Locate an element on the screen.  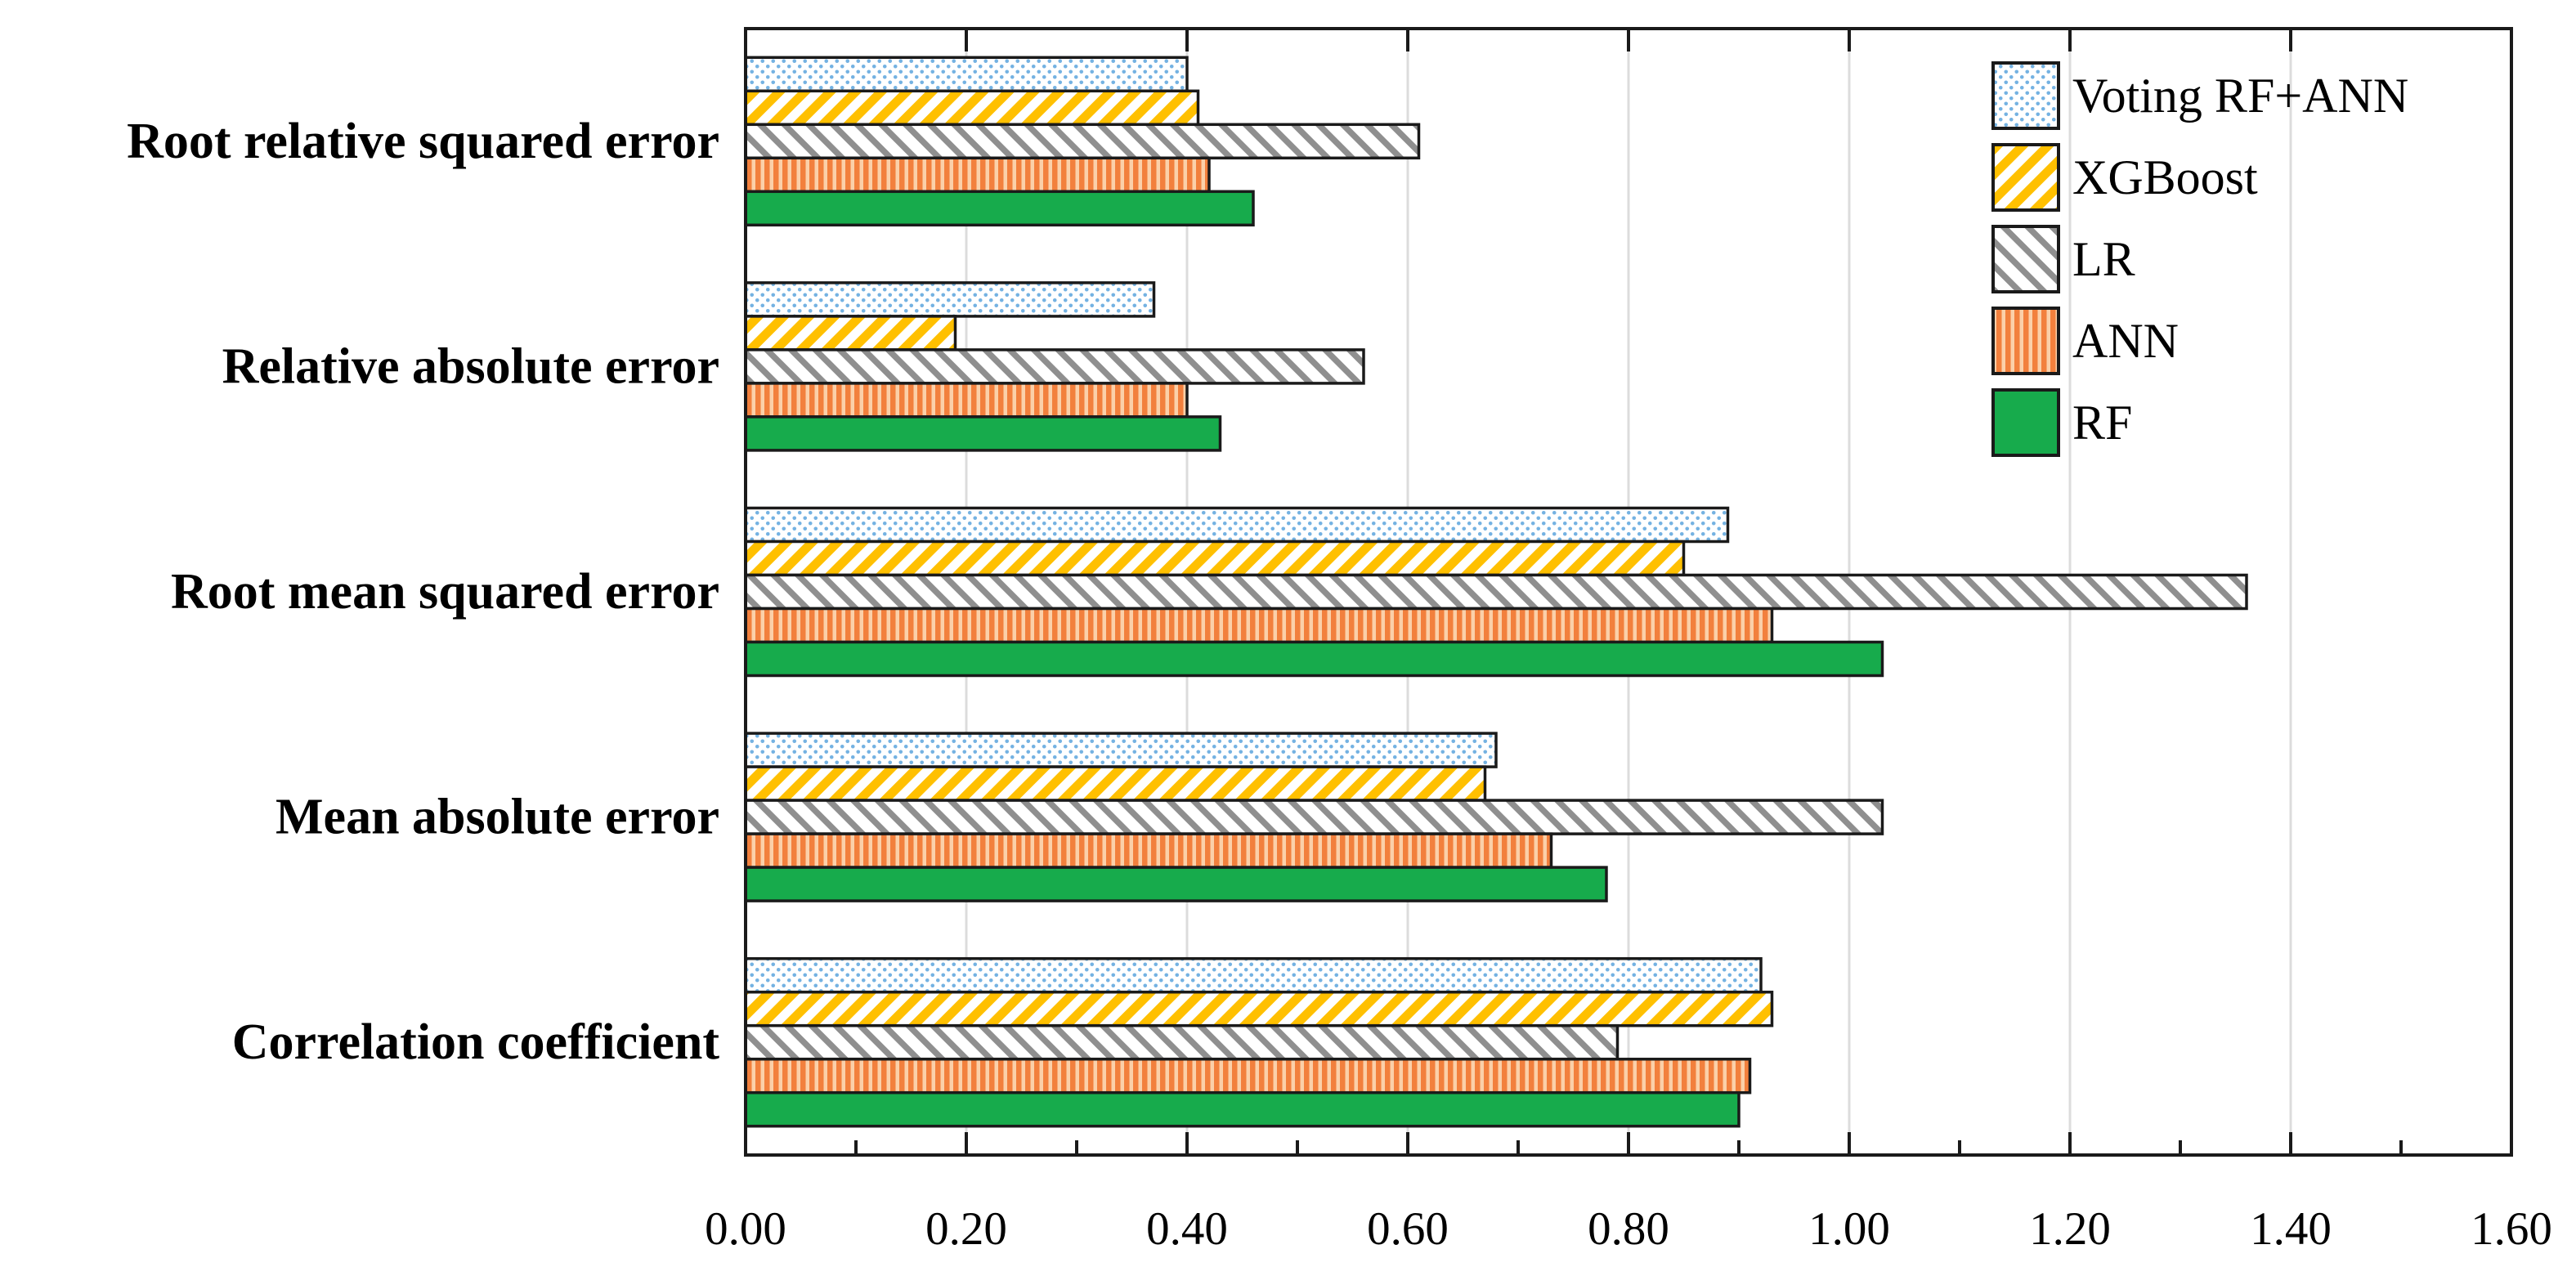
bar-voting-rf-ann-cat5 is located at coordinates (1254, 975).